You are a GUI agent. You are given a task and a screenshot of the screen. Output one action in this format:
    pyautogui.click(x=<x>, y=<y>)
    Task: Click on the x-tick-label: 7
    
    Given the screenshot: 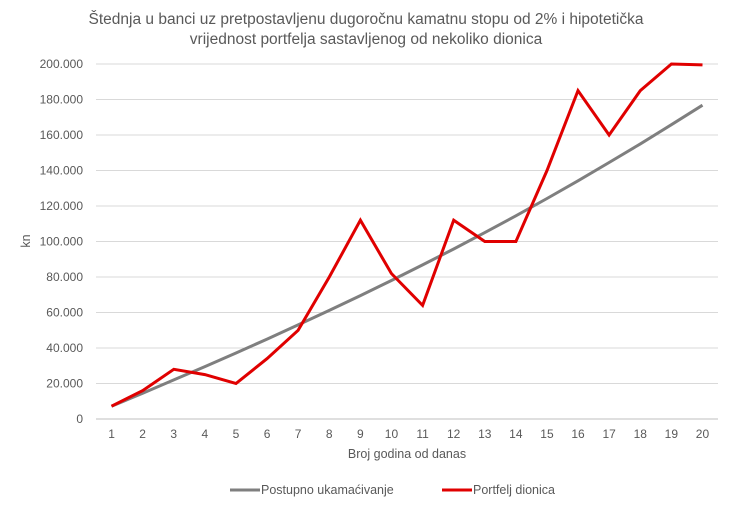 What is the action you would take?
    pyautogui.click(x=298, y=434)
    